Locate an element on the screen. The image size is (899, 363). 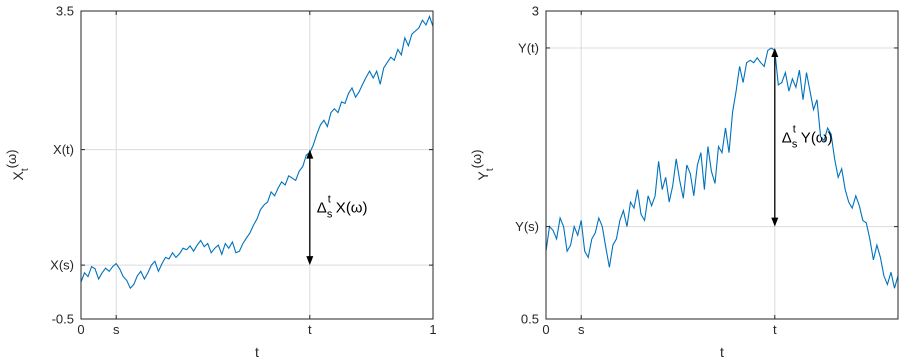
y-axis-label-main: X is located at coordinates (18, 175).